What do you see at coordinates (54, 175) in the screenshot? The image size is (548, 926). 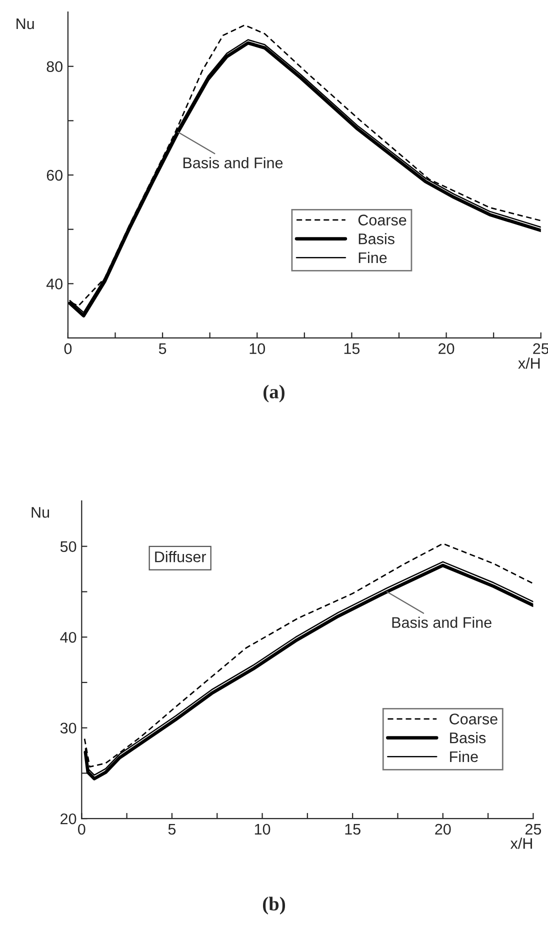 I see `y-tick-label: 60` at bounding box center [54, 175].